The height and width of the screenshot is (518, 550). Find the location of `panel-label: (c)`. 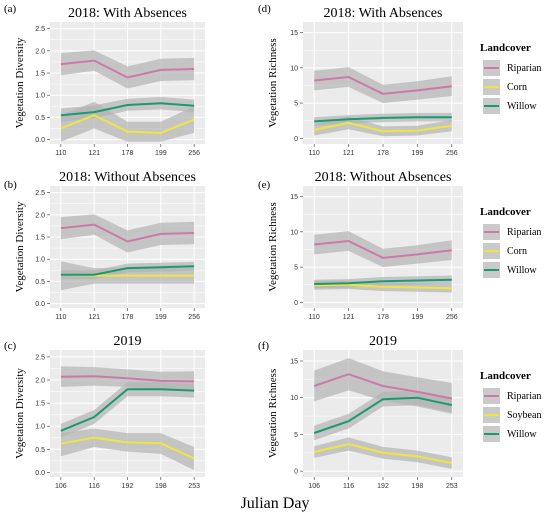

panel-label: (c) is located at coordinates (10, 346).